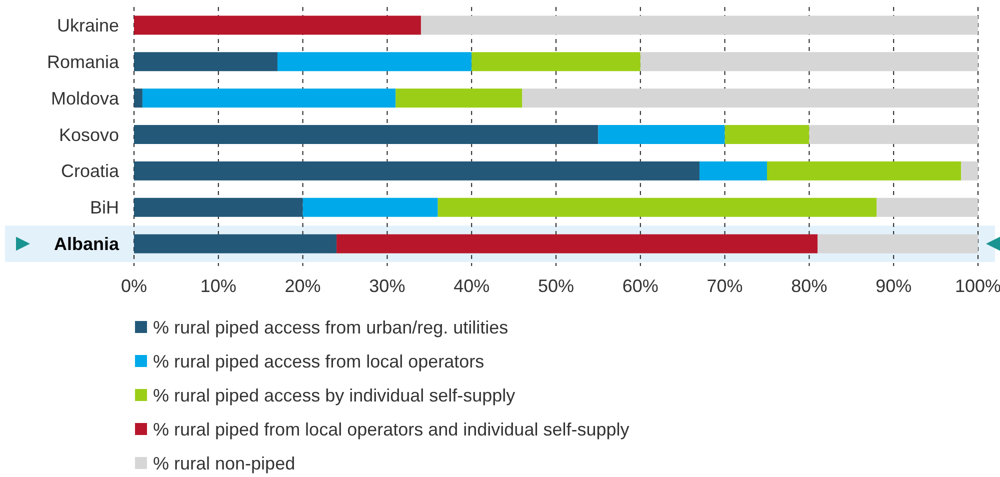  I want to click on x-tick-label: 60%, so click(640, 286).